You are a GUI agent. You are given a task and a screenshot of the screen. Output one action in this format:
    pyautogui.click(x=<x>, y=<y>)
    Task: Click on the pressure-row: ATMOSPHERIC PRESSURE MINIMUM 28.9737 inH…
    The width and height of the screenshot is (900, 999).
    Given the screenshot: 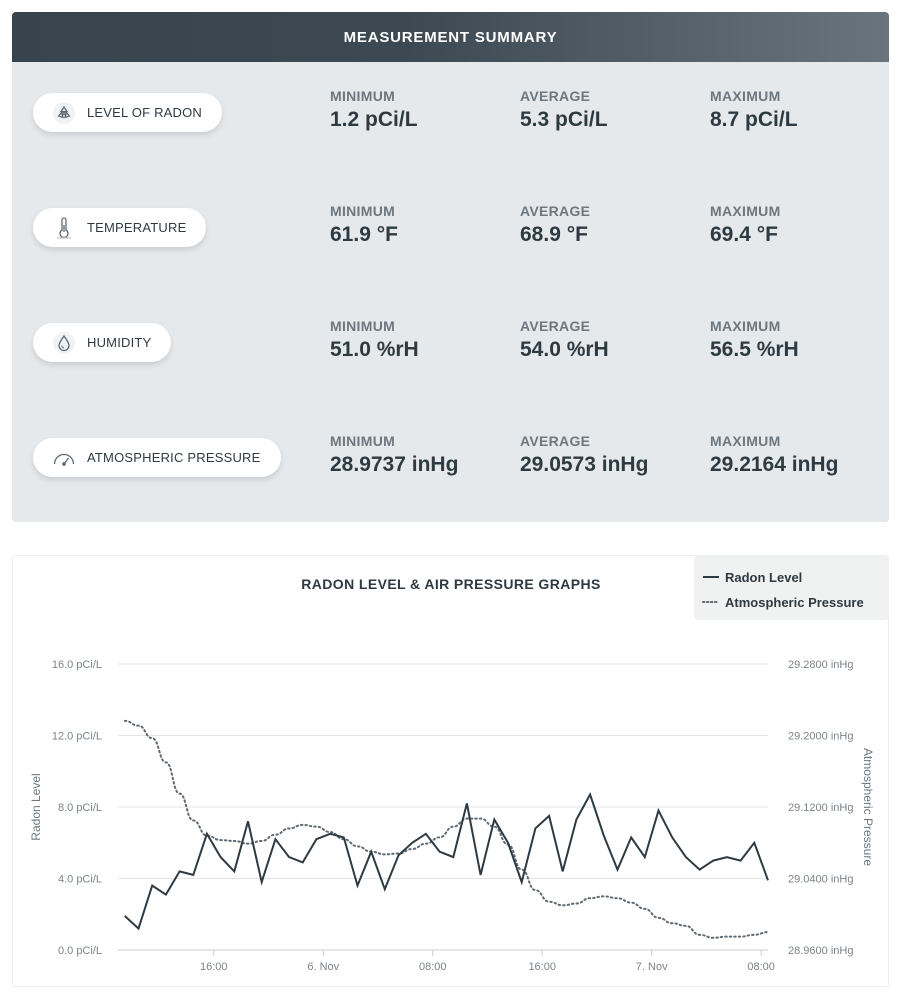 What is the action you would take?
    pyautogui.click(x=450, y=462)
    